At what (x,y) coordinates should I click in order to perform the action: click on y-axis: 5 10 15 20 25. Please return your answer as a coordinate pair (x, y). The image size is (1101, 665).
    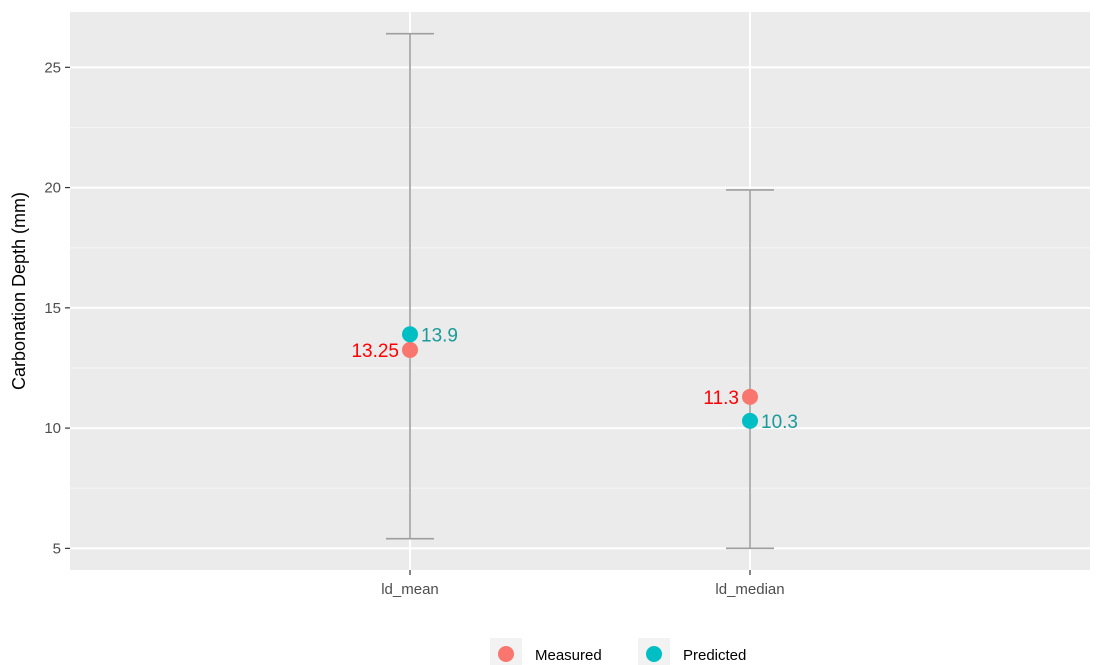
    Looking at the image, I should click on (57, 308).